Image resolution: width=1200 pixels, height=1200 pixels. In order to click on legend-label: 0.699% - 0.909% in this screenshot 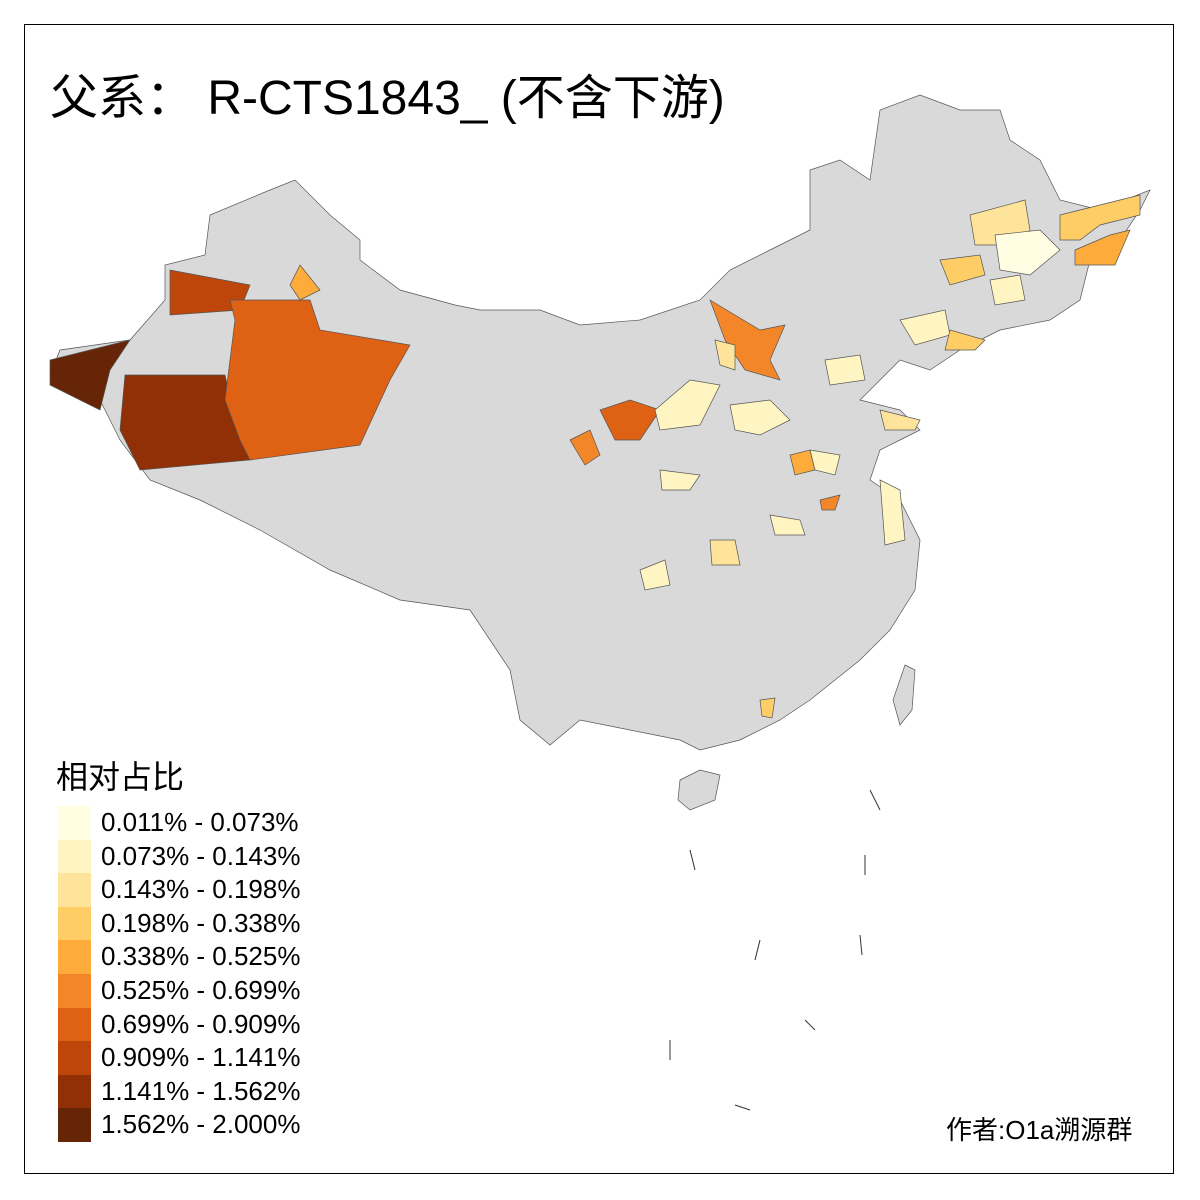, I will do `click(201, 1023)`.